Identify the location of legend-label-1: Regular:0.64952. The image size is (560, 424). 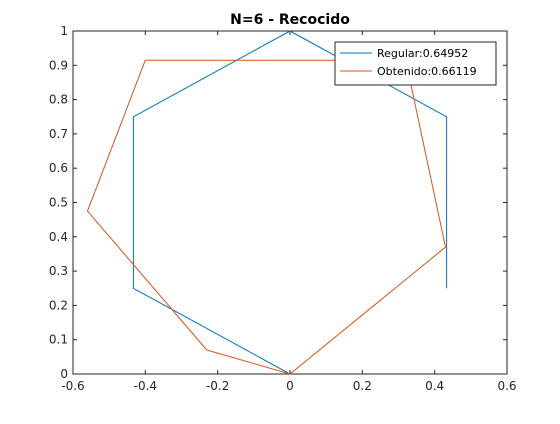
(422, 53).